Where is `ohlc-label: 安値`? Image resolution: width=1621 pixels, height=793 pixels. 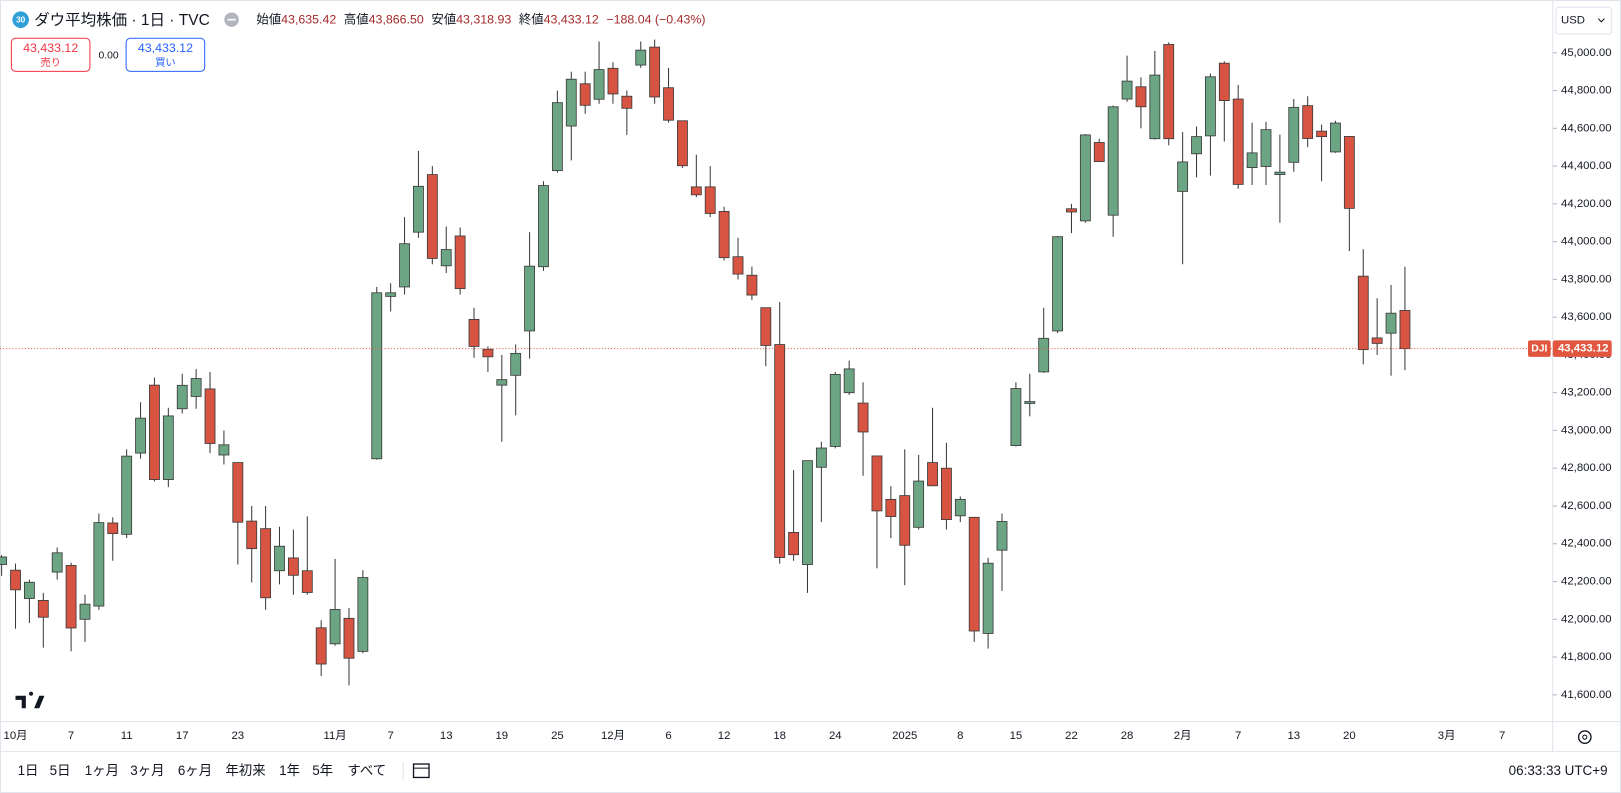 ohlc-label: 安値 is located at coordinates (443, 19).